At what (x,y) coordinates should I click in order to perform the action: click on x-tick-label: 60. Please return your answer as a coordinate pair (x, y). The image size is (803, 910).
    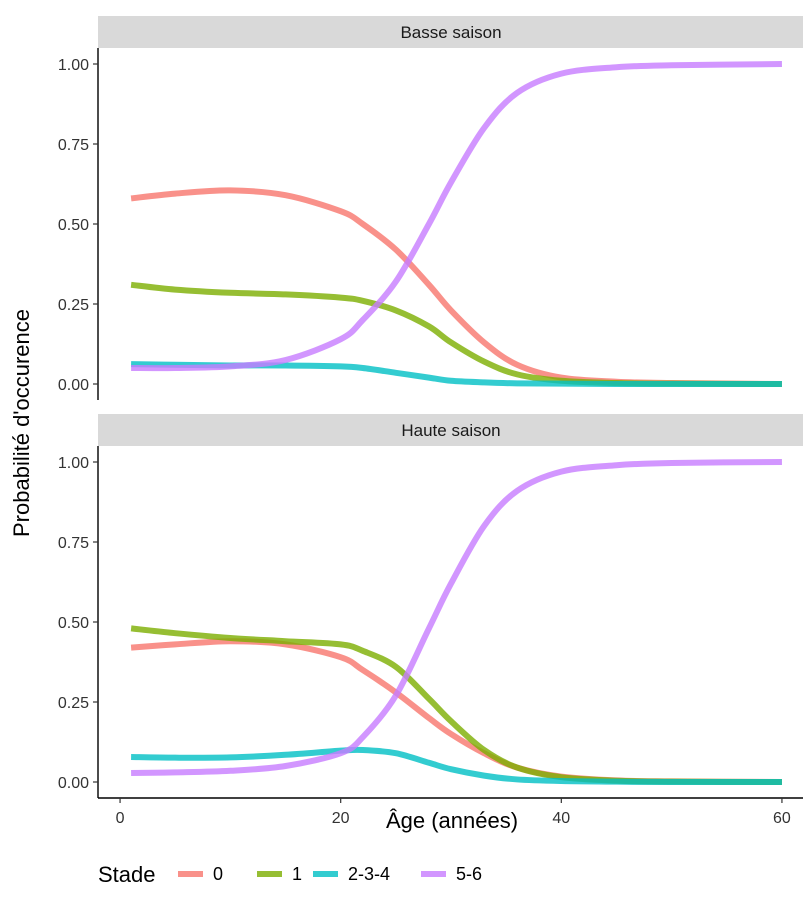
    Looking at the image, I should click on (782, 818).